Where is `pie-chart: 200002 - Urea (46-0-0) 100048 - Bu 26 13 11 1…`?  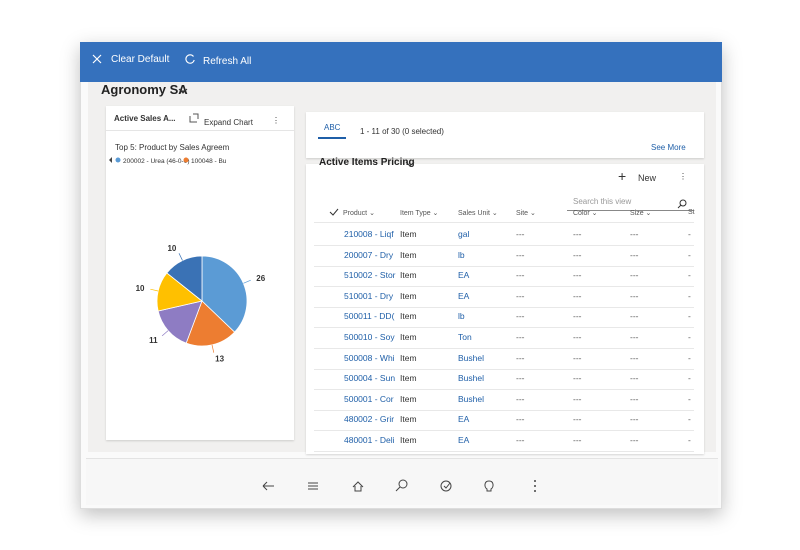 pie-chart: 200002 - Urea (46-0-0) 100048 - Bu 26 13 11 1… is located at coordinates (187, 260).